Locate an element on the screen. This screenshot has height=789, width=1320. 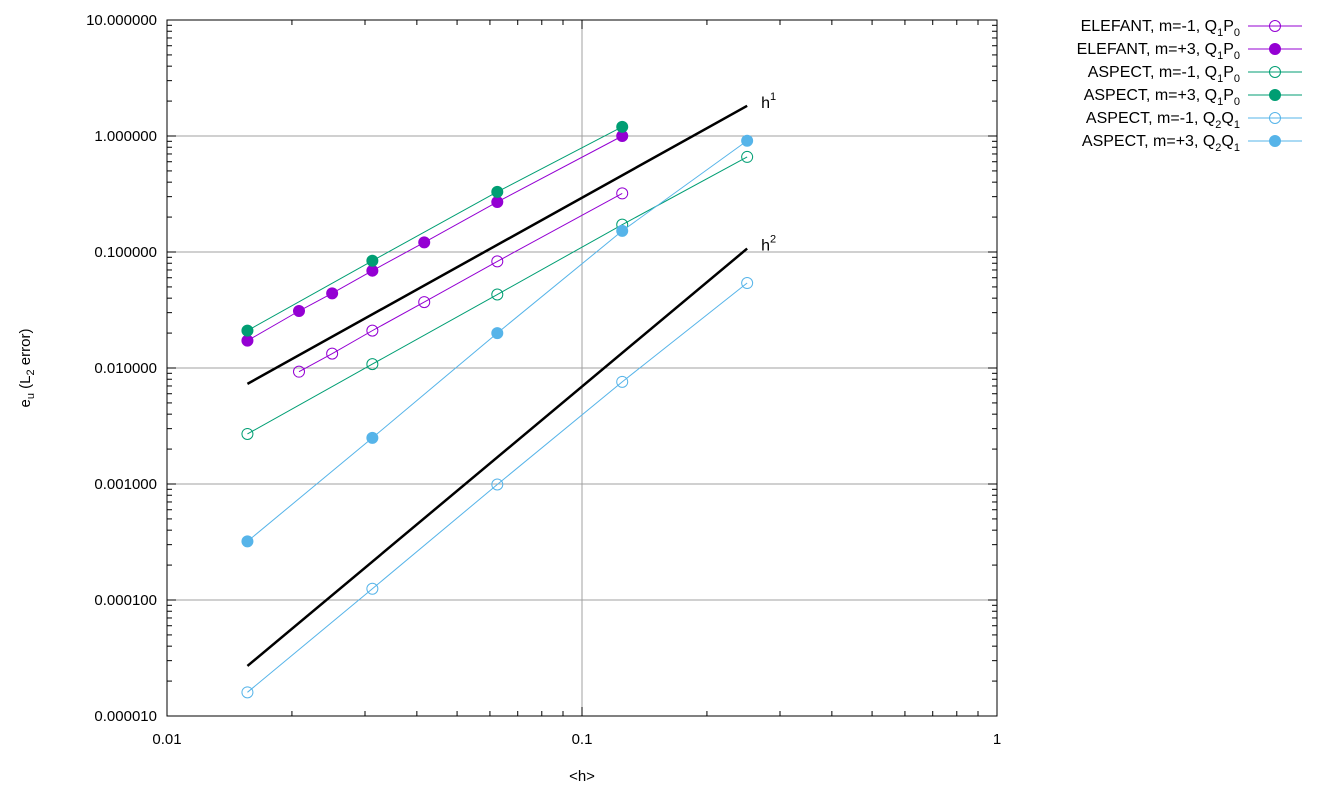
legend-entry-3: ASPECT, m=-1, Q1P0 is located at coordinates (1195, 74).